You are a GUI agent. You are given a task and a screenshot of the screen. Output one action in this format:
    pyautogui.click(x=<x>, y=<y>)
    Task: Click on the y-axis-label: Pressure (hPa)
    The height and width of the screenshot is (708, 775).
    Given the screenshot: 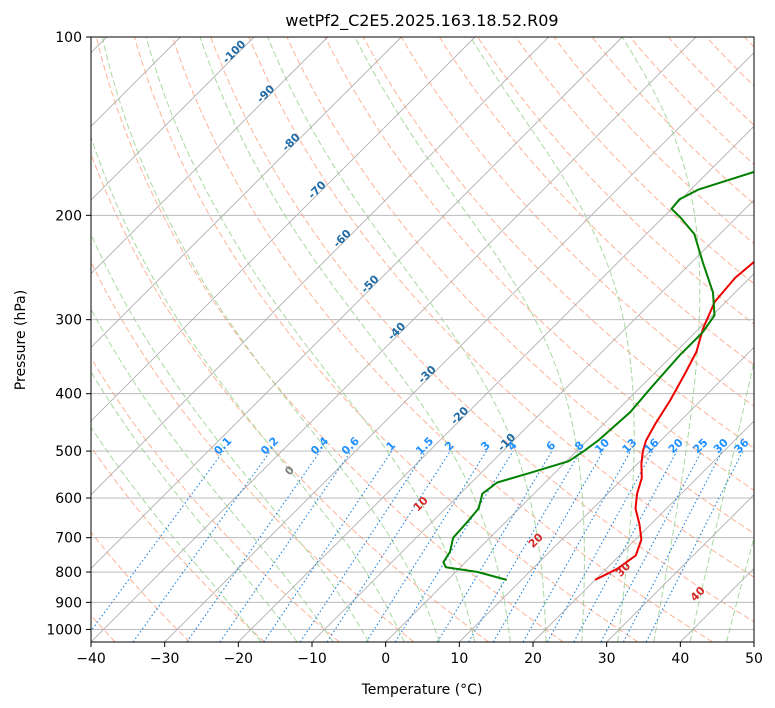 What is the action you would take?
    pyautogui.click(x=21, y=340)
    